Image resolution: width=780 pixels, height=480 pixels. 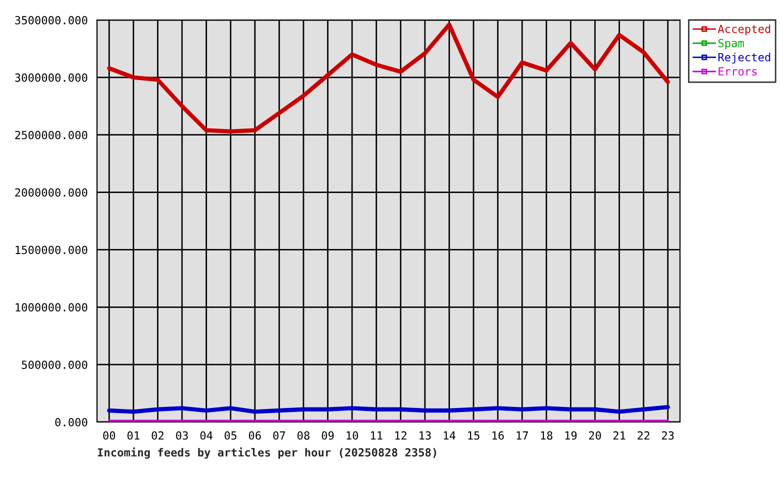 What do you see at coordinates (158, 435) in the screenshot?
I see `x-tick-label: 02` at bounding box center [158, 435].